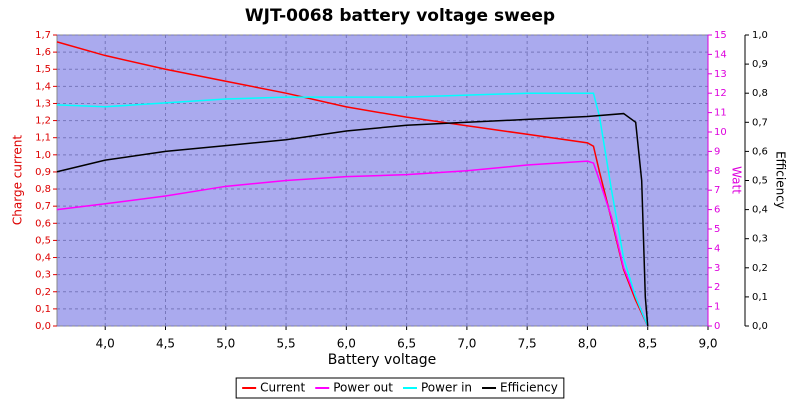 Image resolution: width=800 pixels, height=400 pixels. I want to click on y-tick-label: 1,5, so click(43, 69).